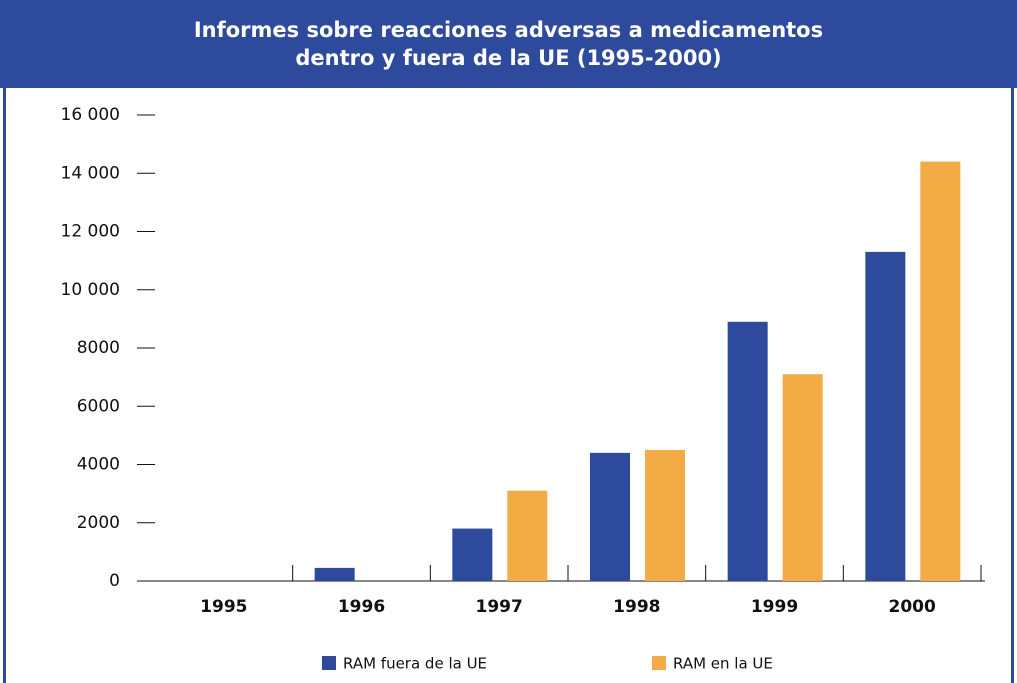 This screenshot has height=683, width=1017. What do you see at coordinates (912, 607) in the screenshot?
I see `x-tick-label: 2000` at bounding box center [912, 607].